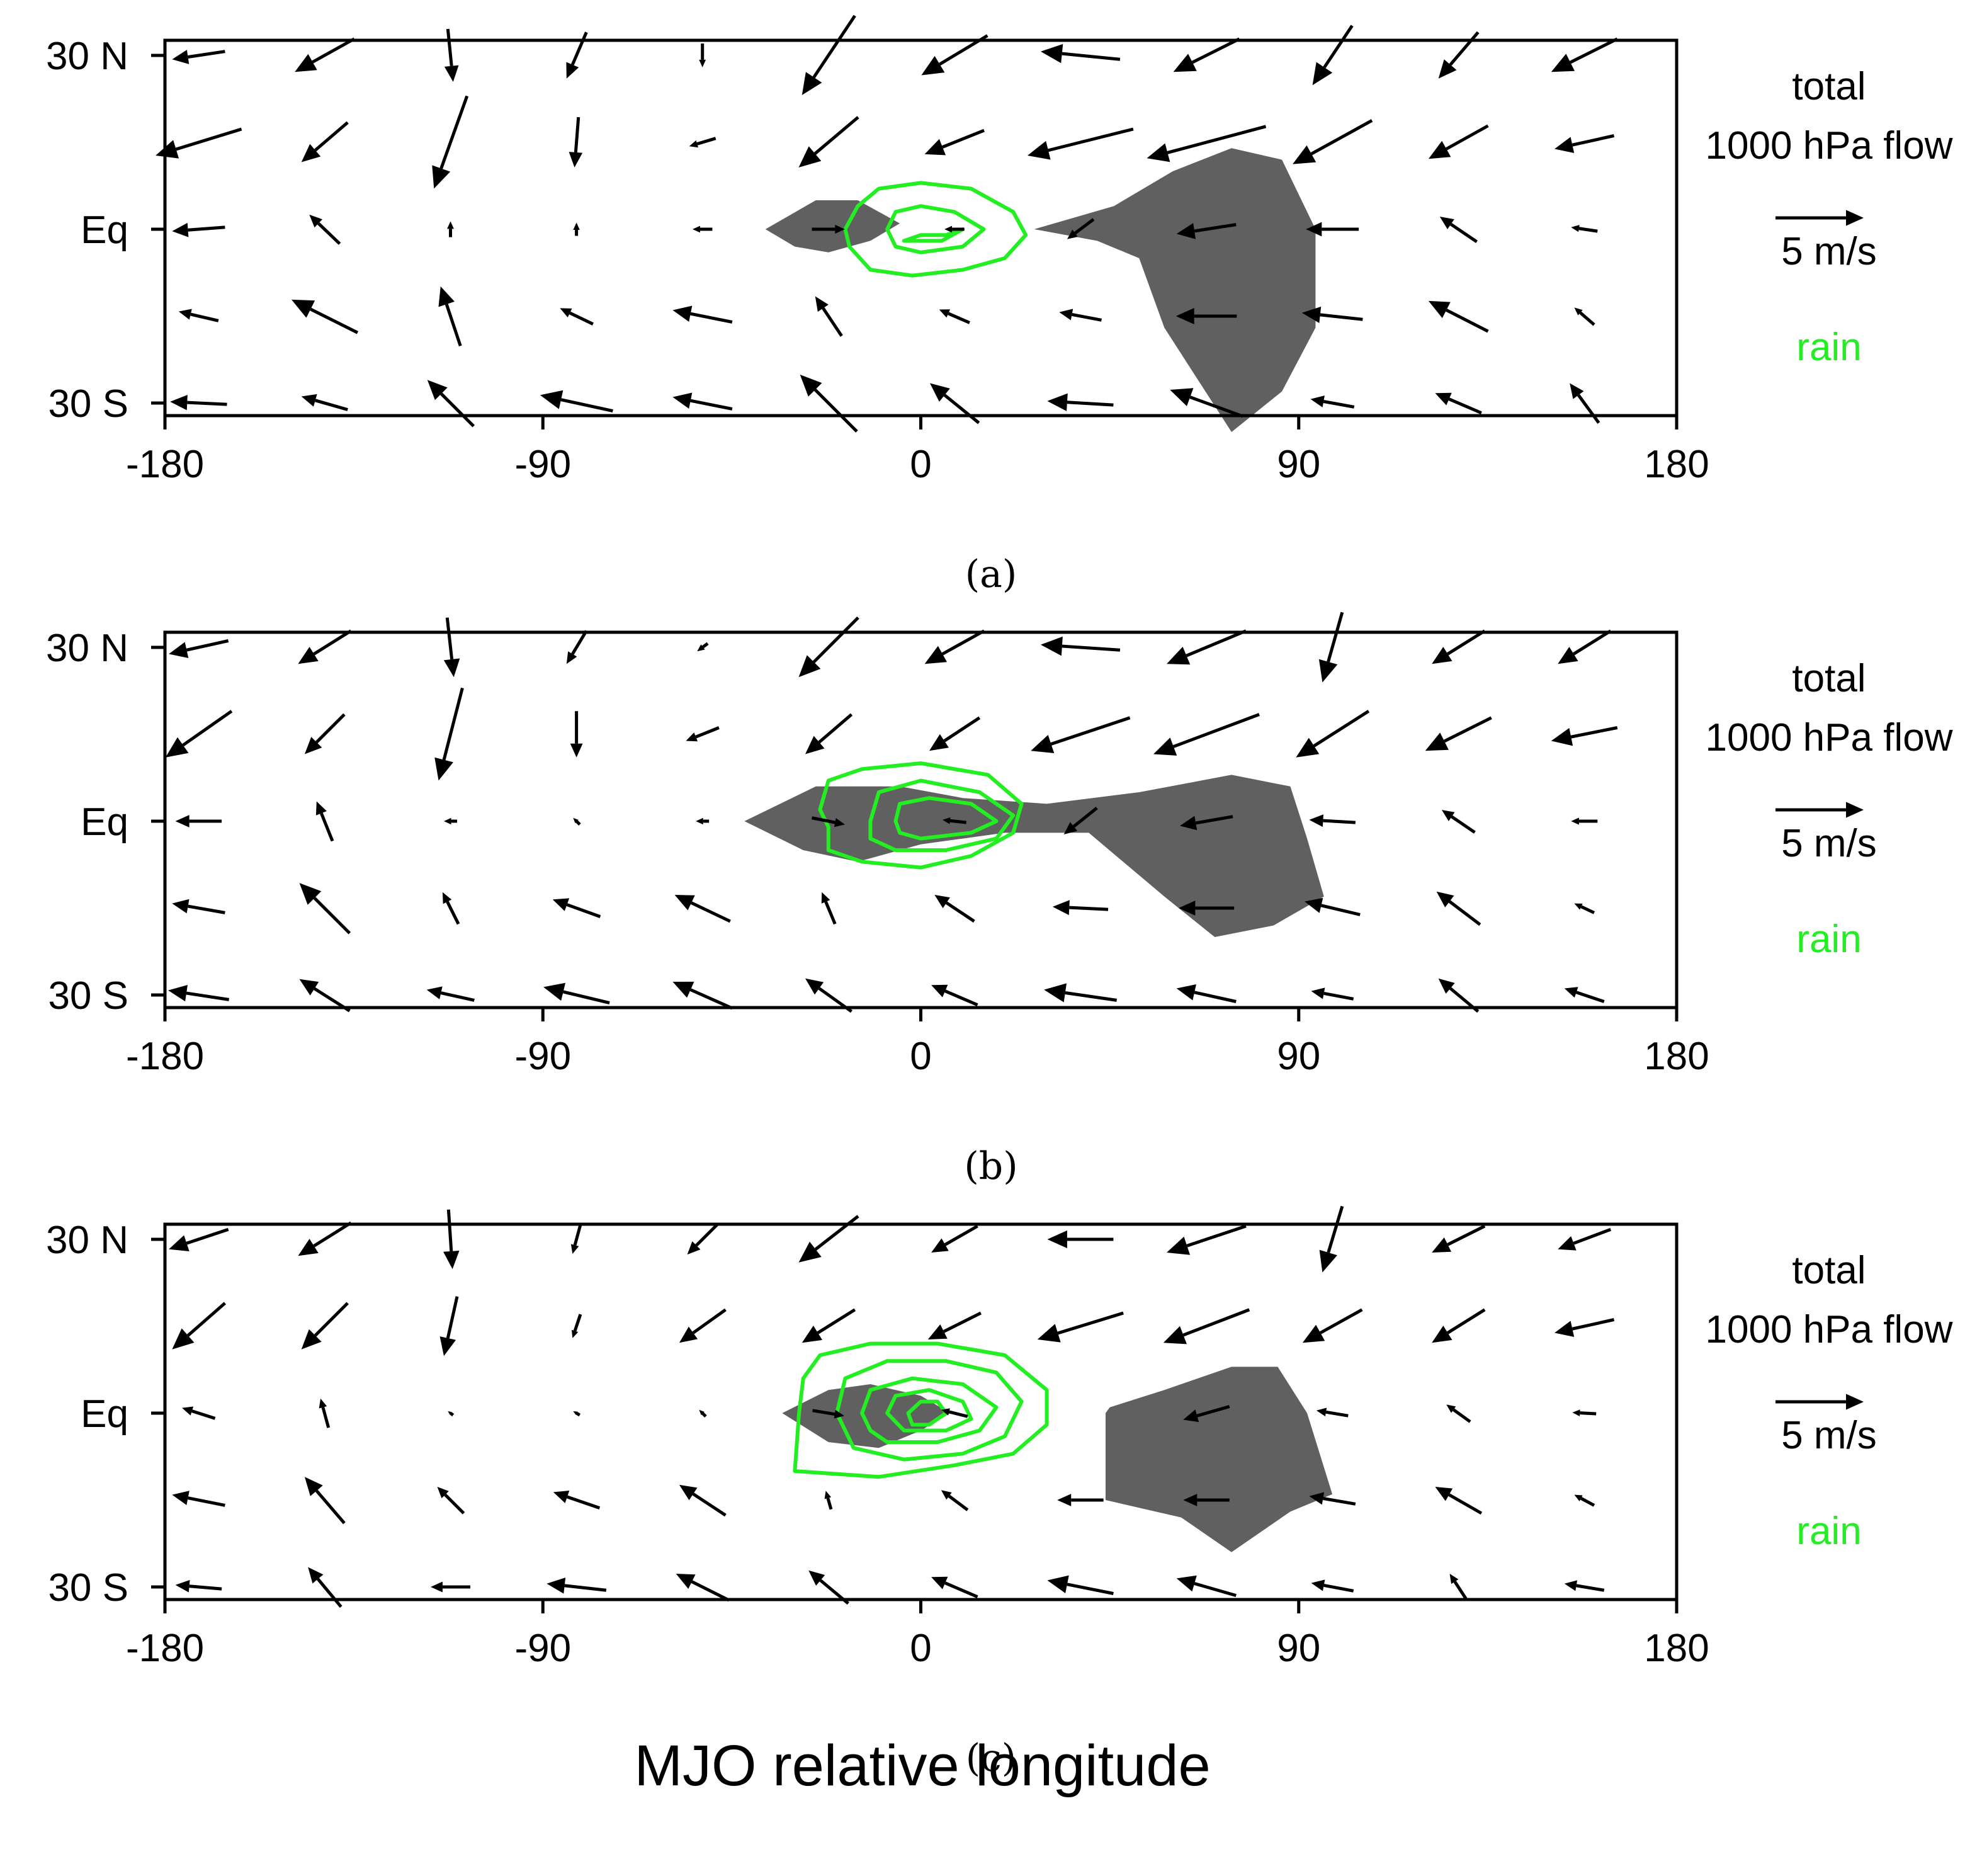  Describe the element at coordinates (450, 229) in the screenshot. I see `wind-vector-r2-c2` at that location.